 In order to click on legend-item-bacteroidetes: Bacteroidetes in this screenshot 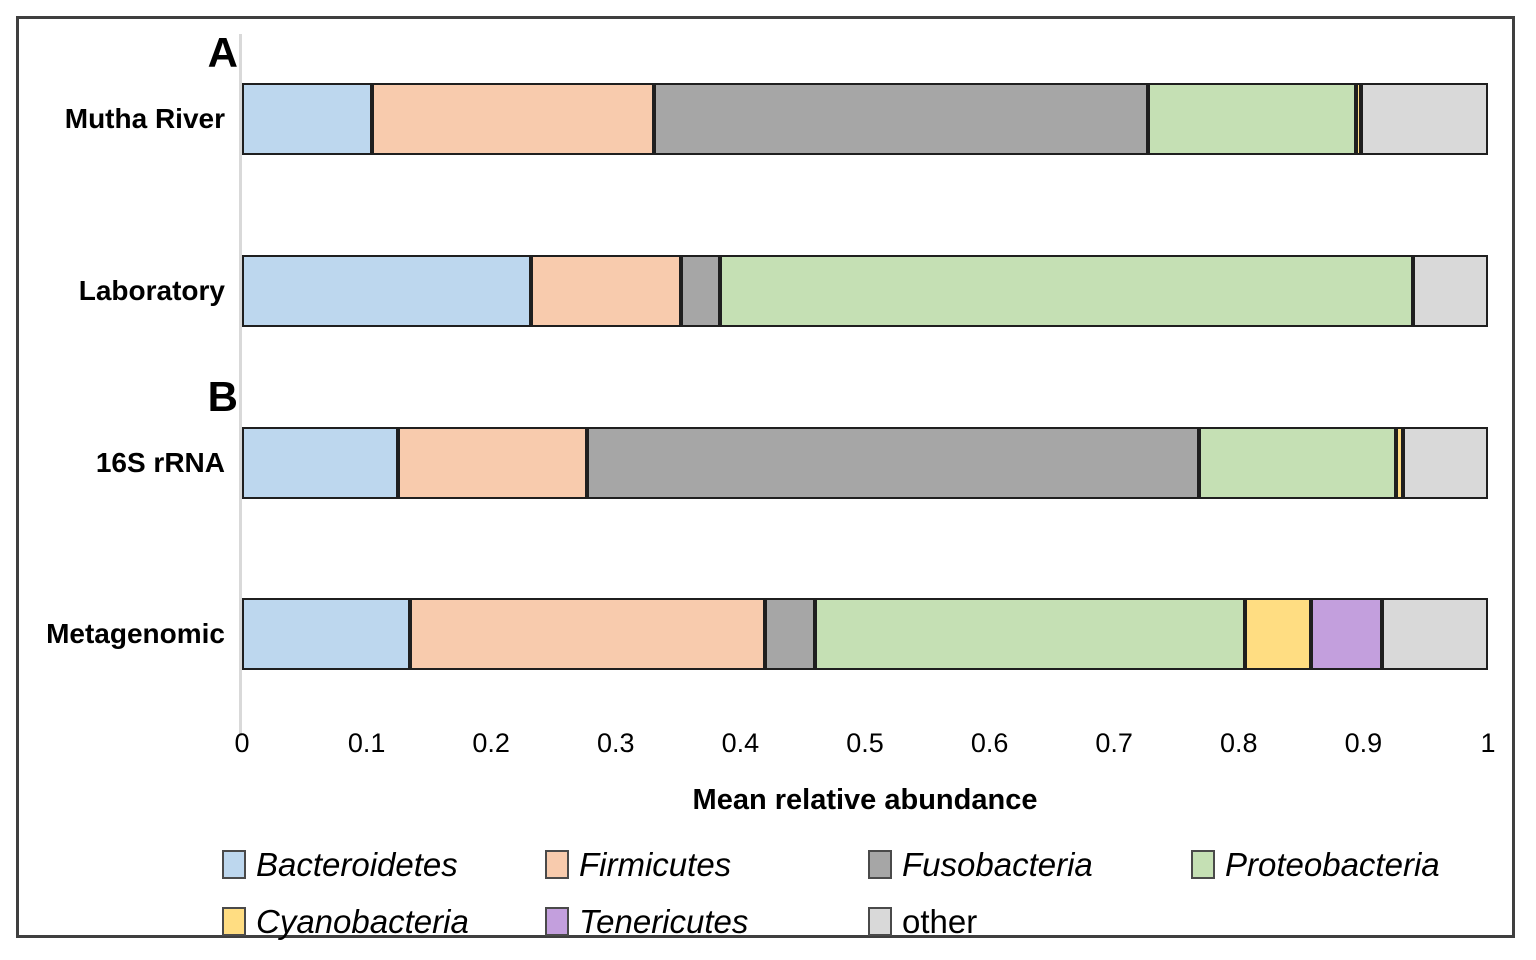, I will do `click(383, 864)`.